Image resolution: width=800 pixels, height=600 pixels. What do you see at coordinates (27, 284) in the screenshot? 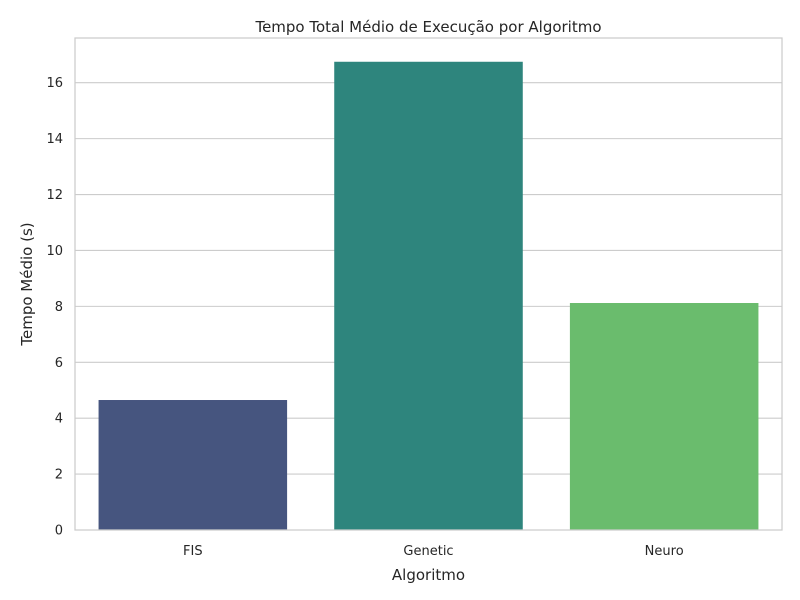
I see `y-axis-label: Tempo Médio (s)` at bounding box center [27, 284].